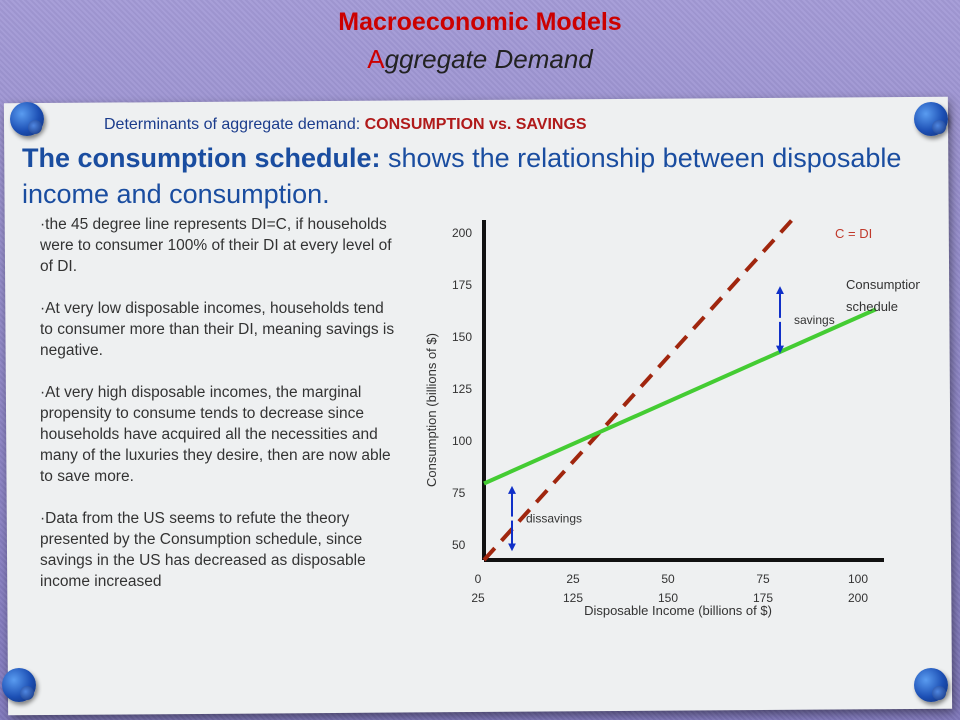 This screenshot has height=720, width=960. What do you see at coordinates (763, 579) in the screenshot?
I see `x-tick-label: 75` at bounding box center [763, 579].